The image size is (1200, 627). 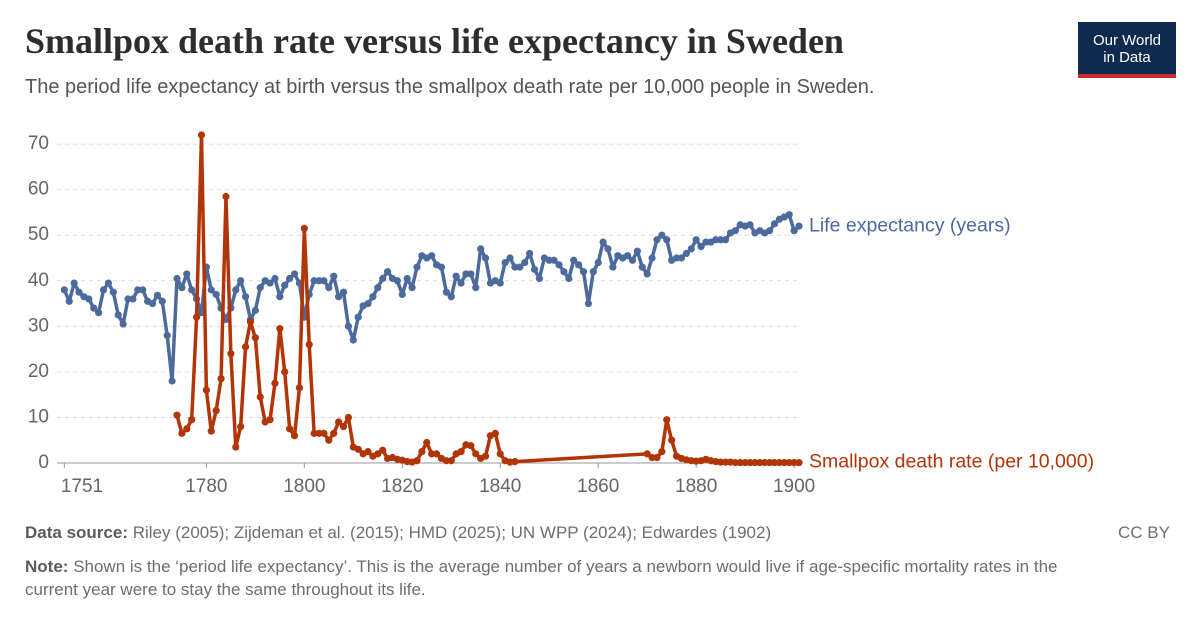 What do you see at coordinates (38, 234) in the screenshot?
I see `y-tick-label: 50` at bounding box center [38, 234].